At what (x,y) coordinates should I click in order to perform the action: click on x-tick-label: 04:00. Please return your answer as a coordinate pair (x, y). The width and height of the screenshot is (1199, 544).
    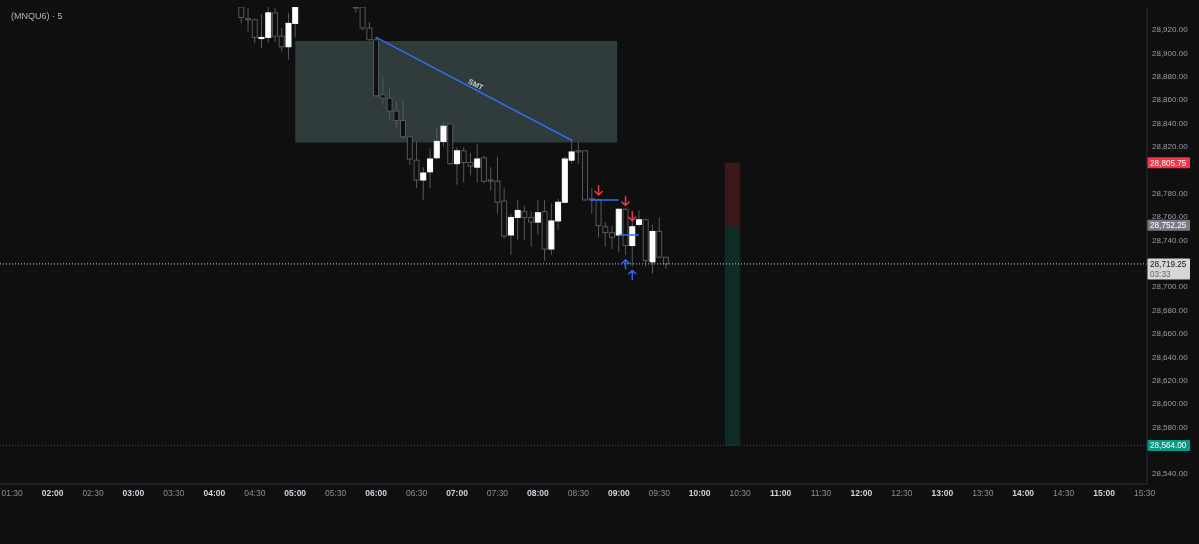
    Looking at the image, I should click on (214, 493).